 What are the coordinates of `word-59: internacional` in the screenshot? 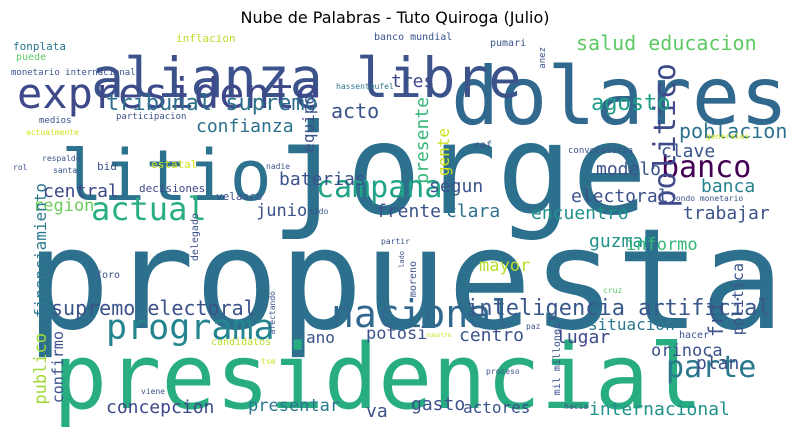 It's located at (659, 409).